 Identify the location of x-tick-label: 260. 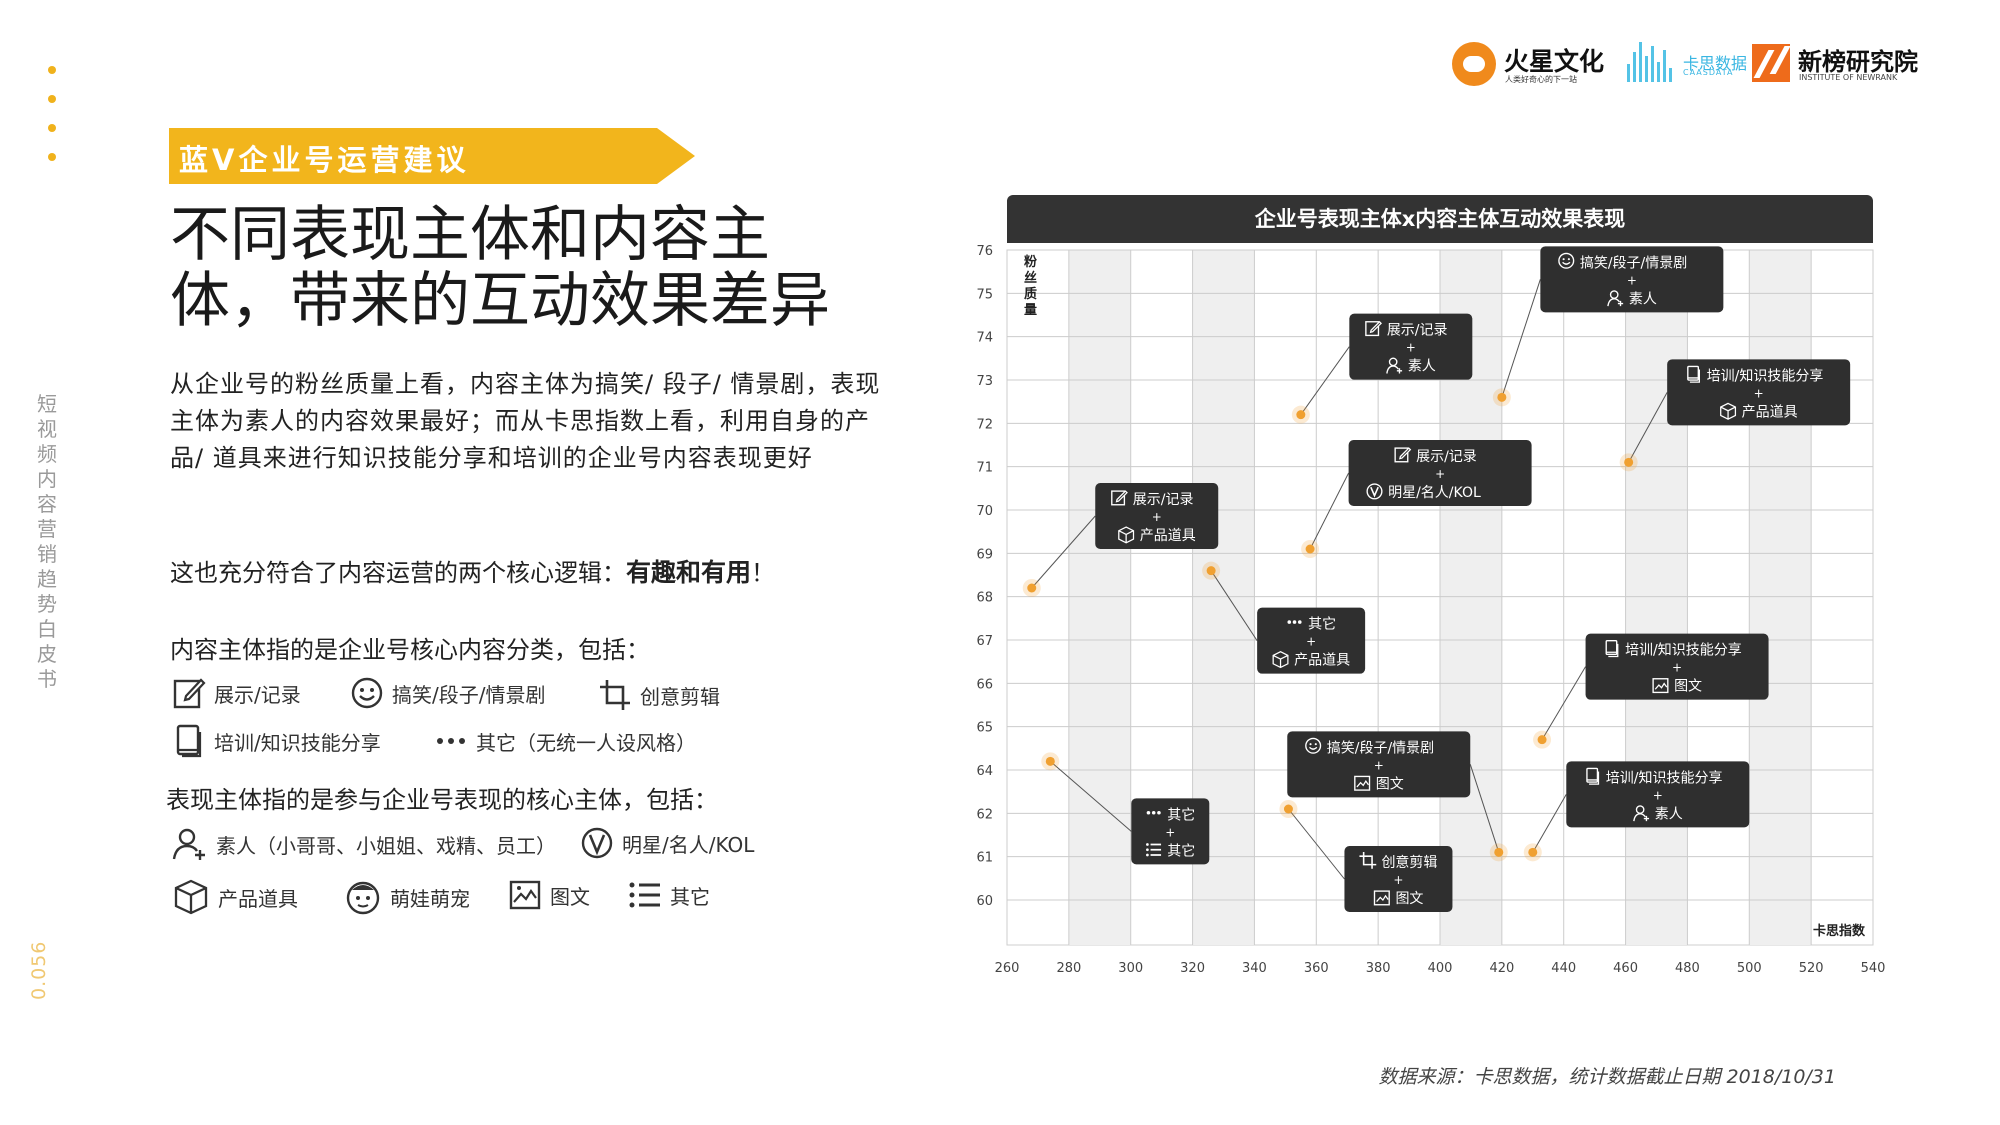
(1007, 968).